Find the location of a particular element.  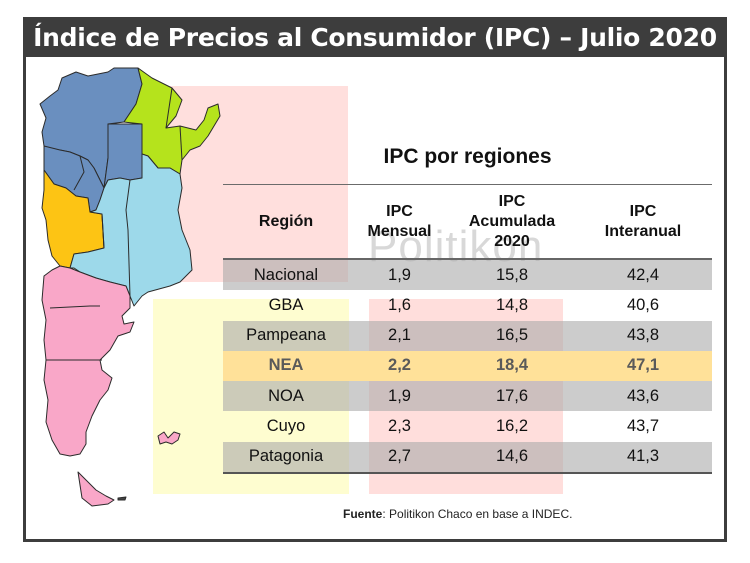

cell-acumulada: 14,6 is located at coordinates (512, 456).